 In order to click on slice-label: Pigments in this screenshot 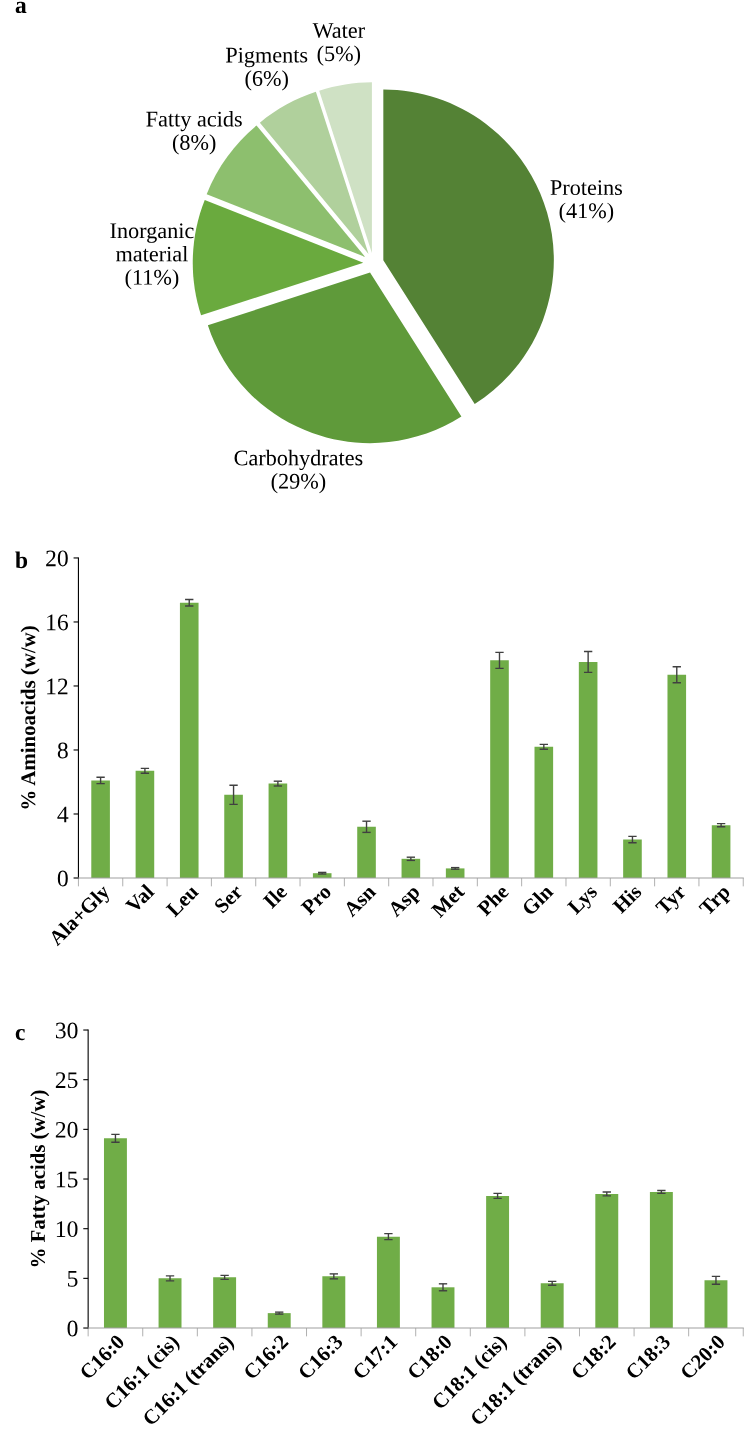, I will do `click(266, 57)`.